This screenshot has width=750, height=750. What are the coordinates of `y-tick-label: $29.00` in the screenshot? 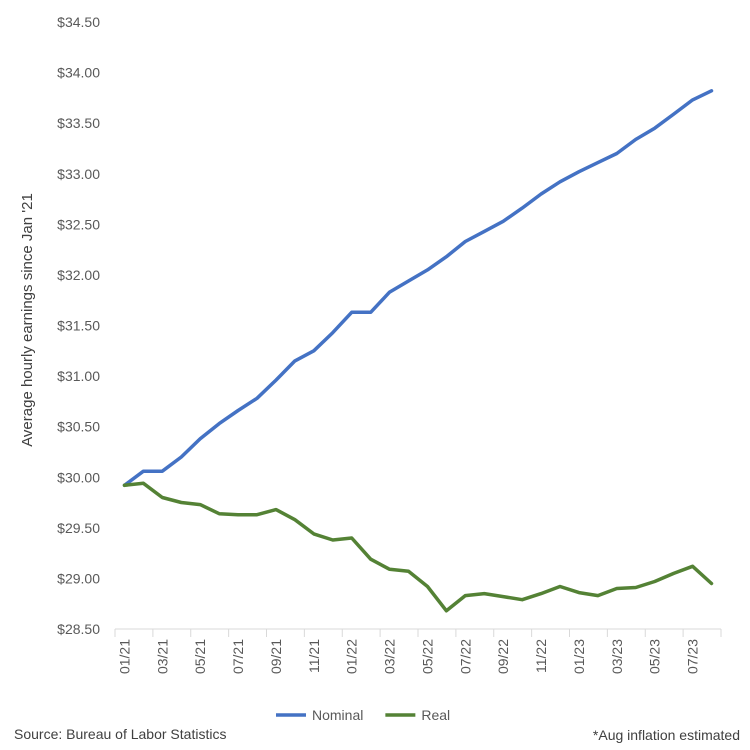 It's located at (78, 578).